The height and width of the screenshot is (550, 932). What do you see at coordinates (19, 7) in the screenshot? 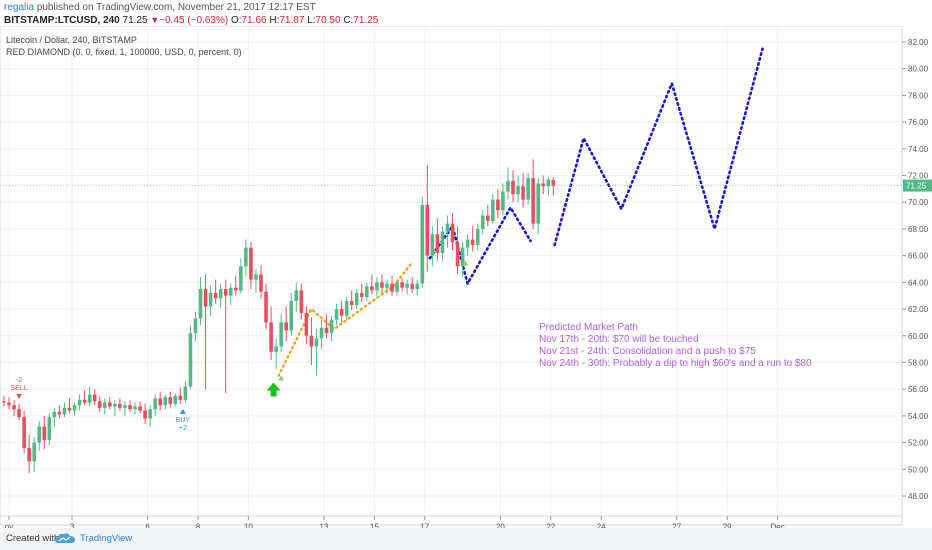
I see `username-link: regalia` at bounding box center [19, 7].